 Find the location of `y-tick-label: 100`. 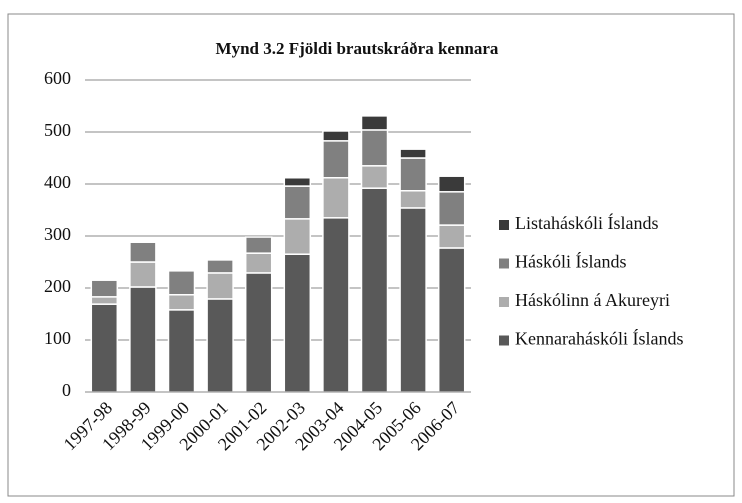

y-tick-label: 100 is located at coordinates (57, 338).